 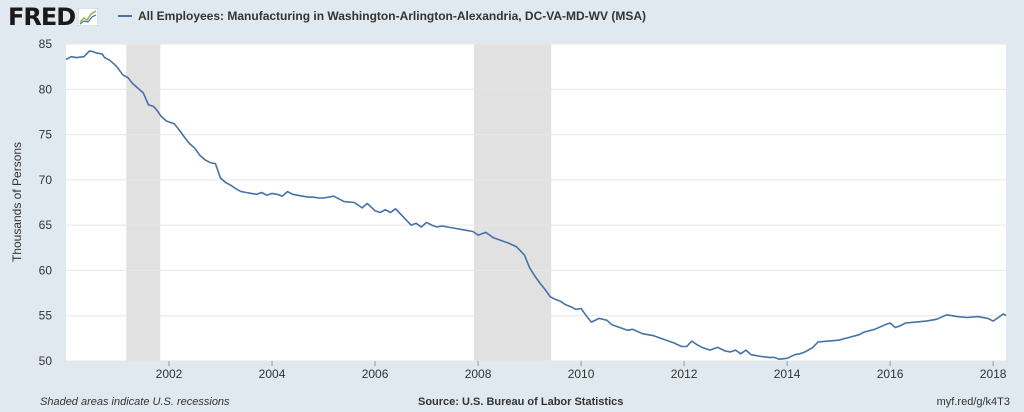 What do you see at coordinates (46, 225) in the screenshot?
I see `y-tick-label-65: 65` at bounding box center [46, 225].